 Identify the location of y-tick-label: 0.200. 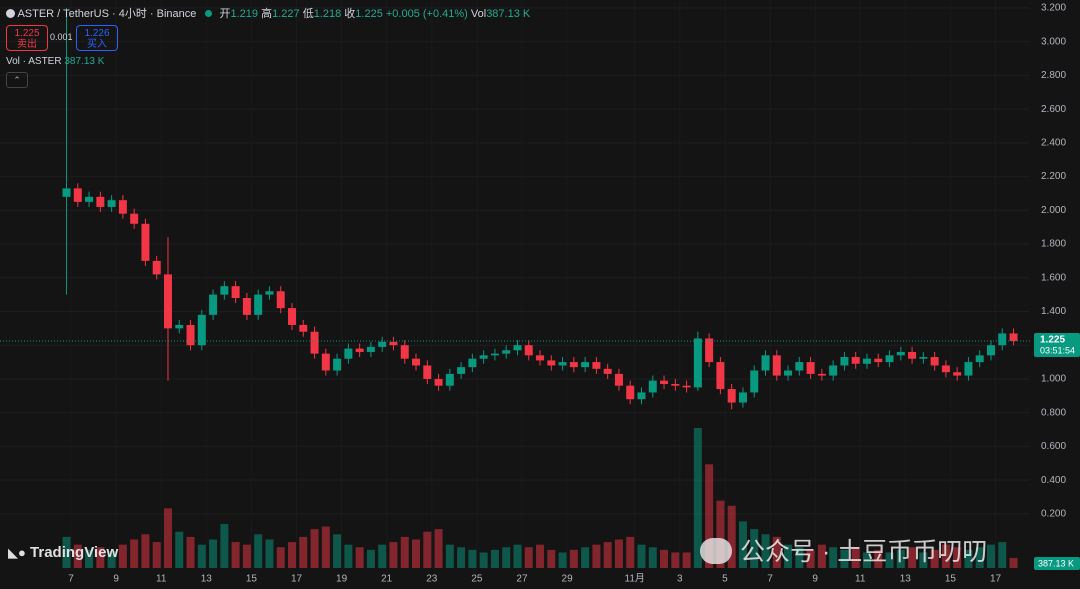
(1053, 514).